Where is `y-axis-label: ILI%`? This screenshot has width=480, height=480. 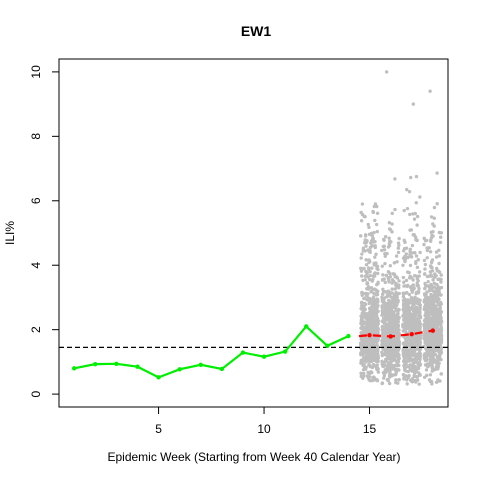 y-axis-label: ILI% is located at coordinates (10, 233).